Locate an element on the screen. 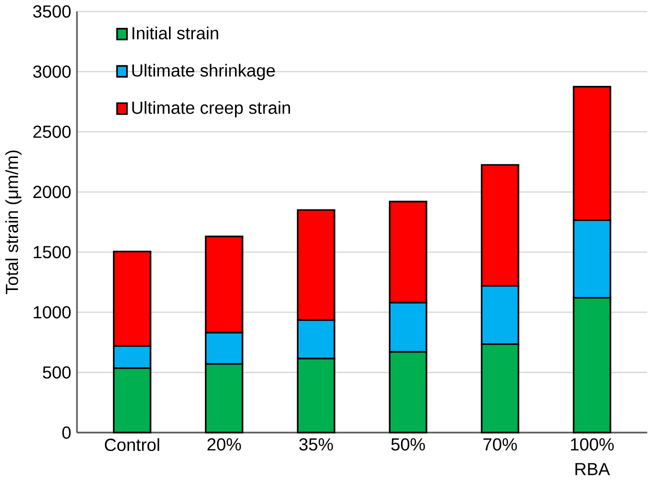 The image size is (648, 480). y-tick-label: 0 is located at coordinates (66, 432).